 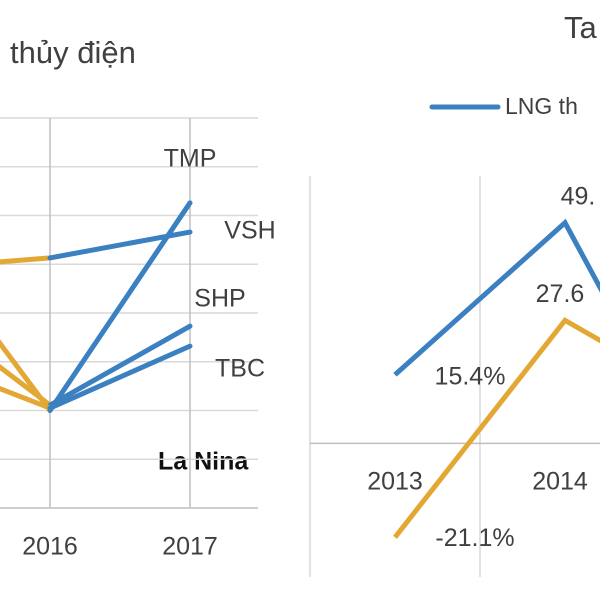 I want to click on x-tick-label: 2017, so click(x=190, y=547).